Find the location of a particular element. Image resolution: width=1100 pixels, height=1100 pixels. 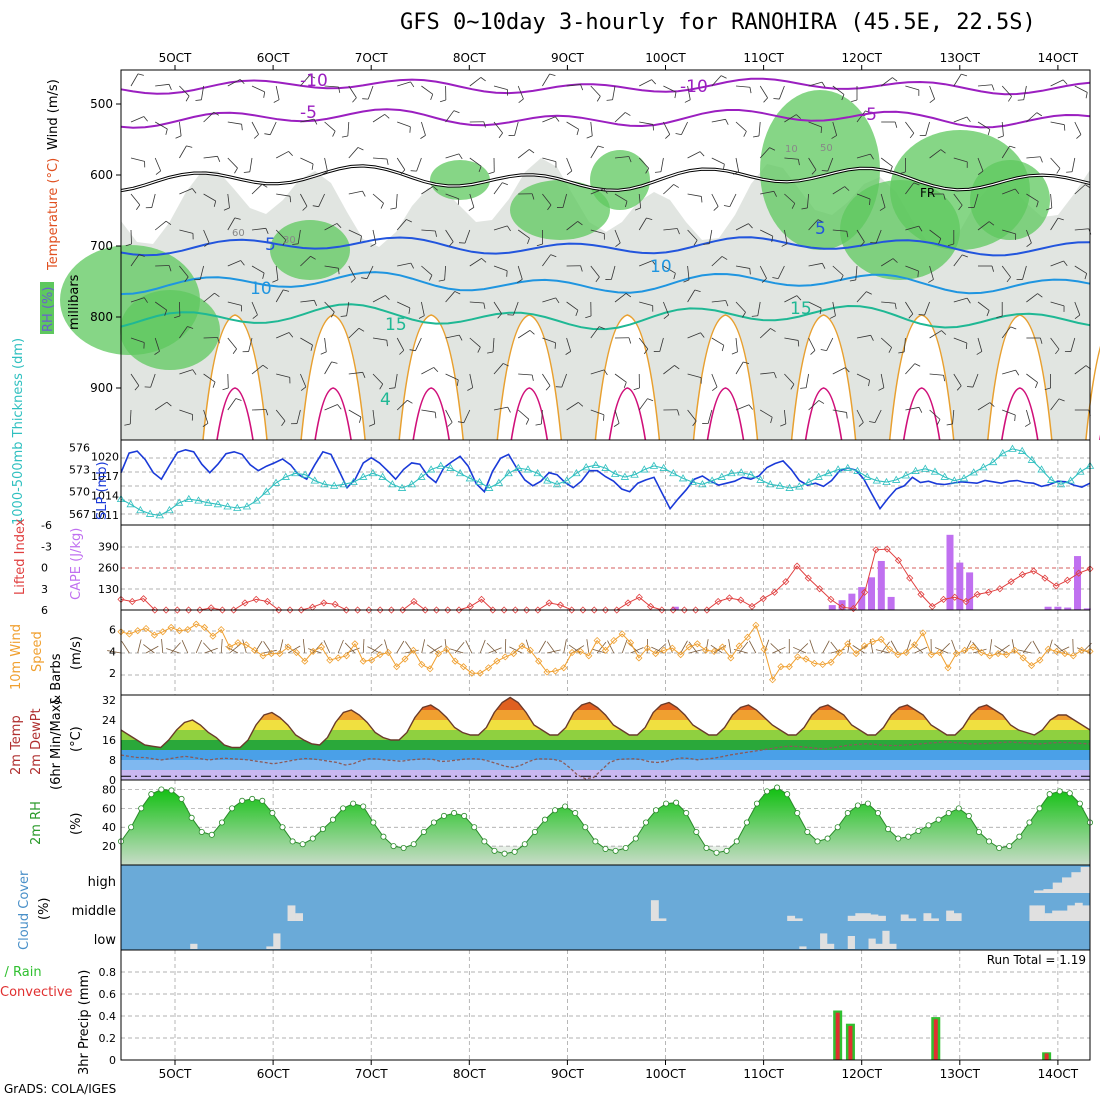

ylabel-wind: Wind (m/s) is located at coordinates (53, 114).